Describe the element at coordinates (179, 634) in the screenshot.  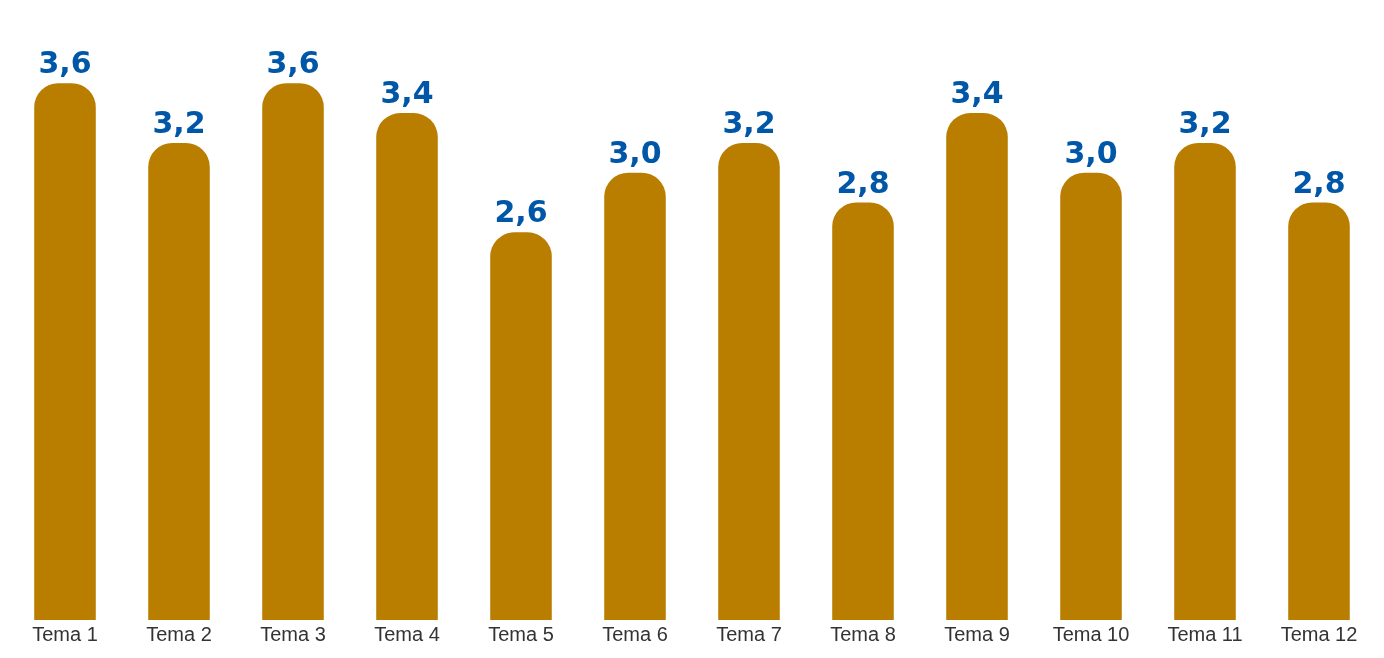
I see `x-tick-label: Tema 2` at that location.